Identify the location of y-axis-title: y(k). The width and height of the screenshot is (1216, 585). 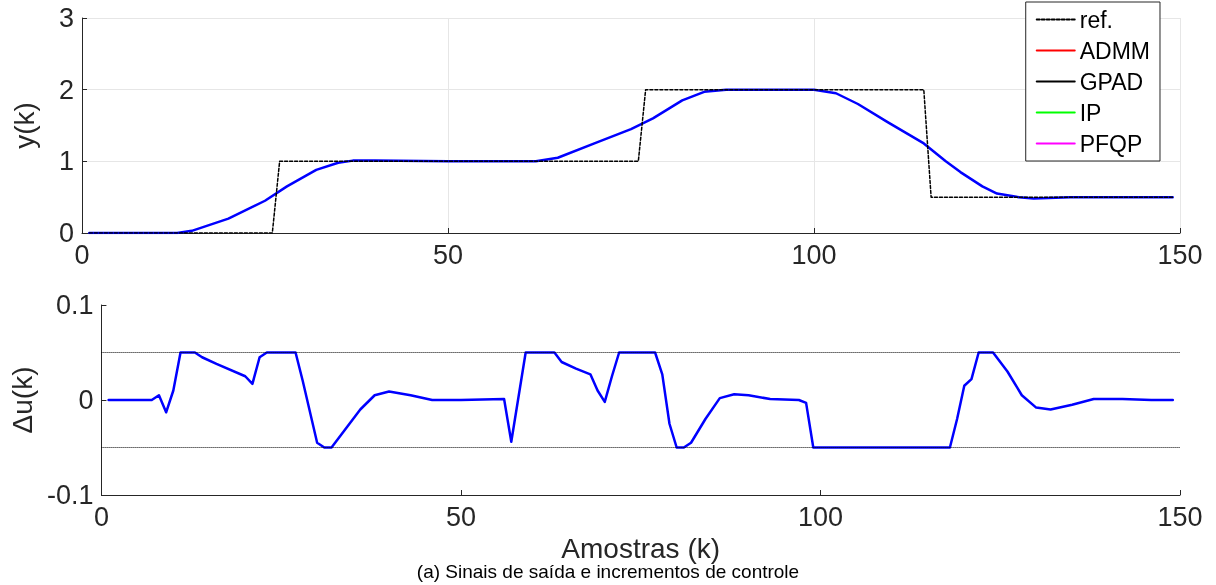
(24, 125).